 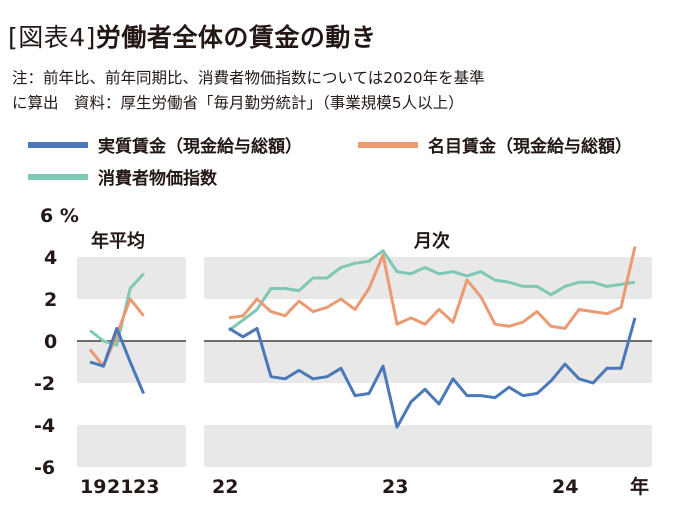 What do you see at coordinates (59, 216) in the screenshot?
I see `y-tick-label-0: 6 %` at bounding box center [59, 216].